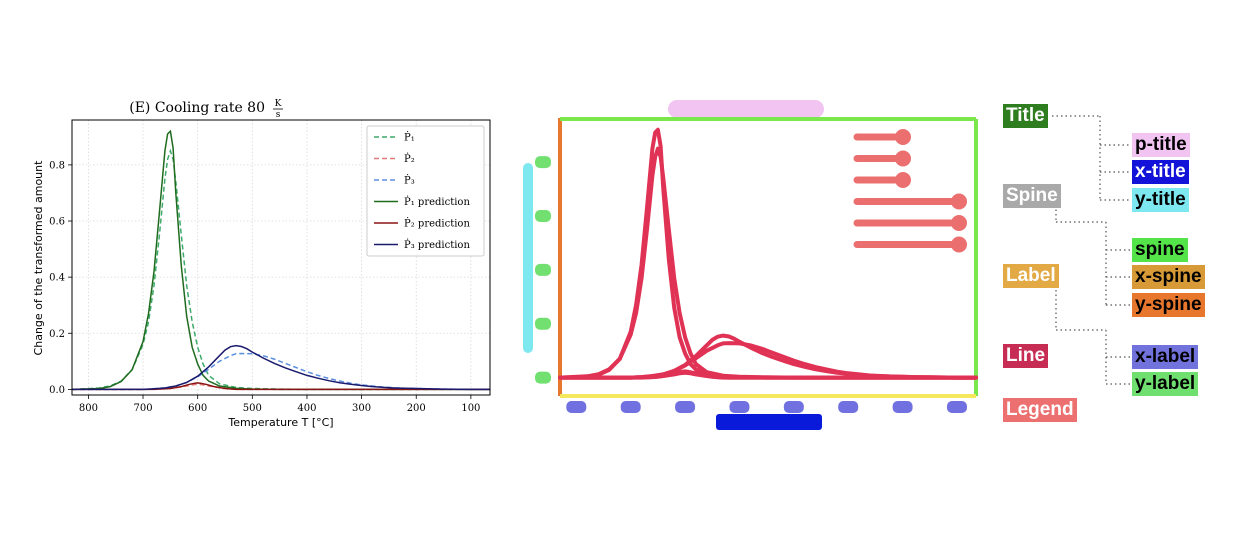 This screenshot has height=550, width=1244. Describe the element at coordinates (1160, 250) in the screenshot. I see `taxonomy-spine-child: spine` at that location.